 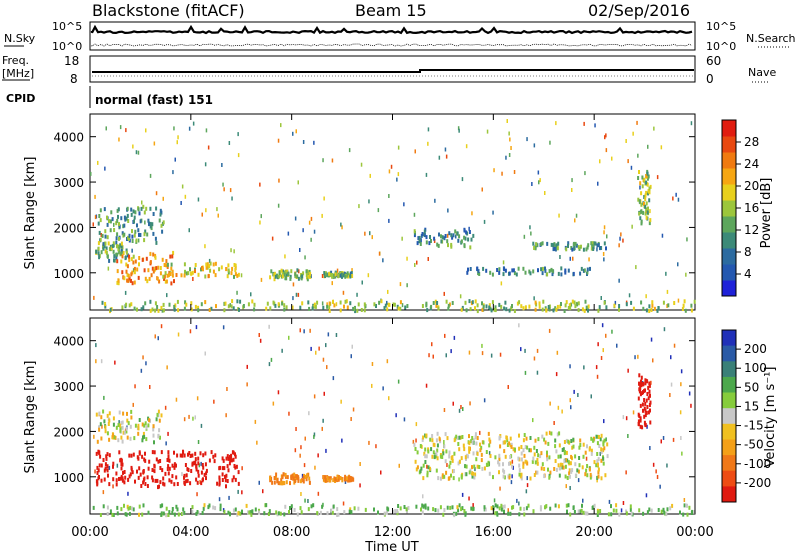 I want to click on x-tick-label: 16:00, so click(x=493, y=532).